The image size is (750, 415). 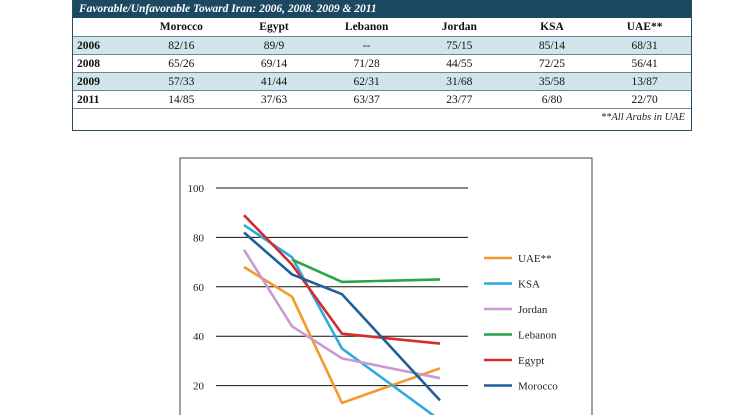 What do you see at coordinates (552, 45) in the screenshot?
I see `table-cell: 85/14` at bounding box center [552, 45].